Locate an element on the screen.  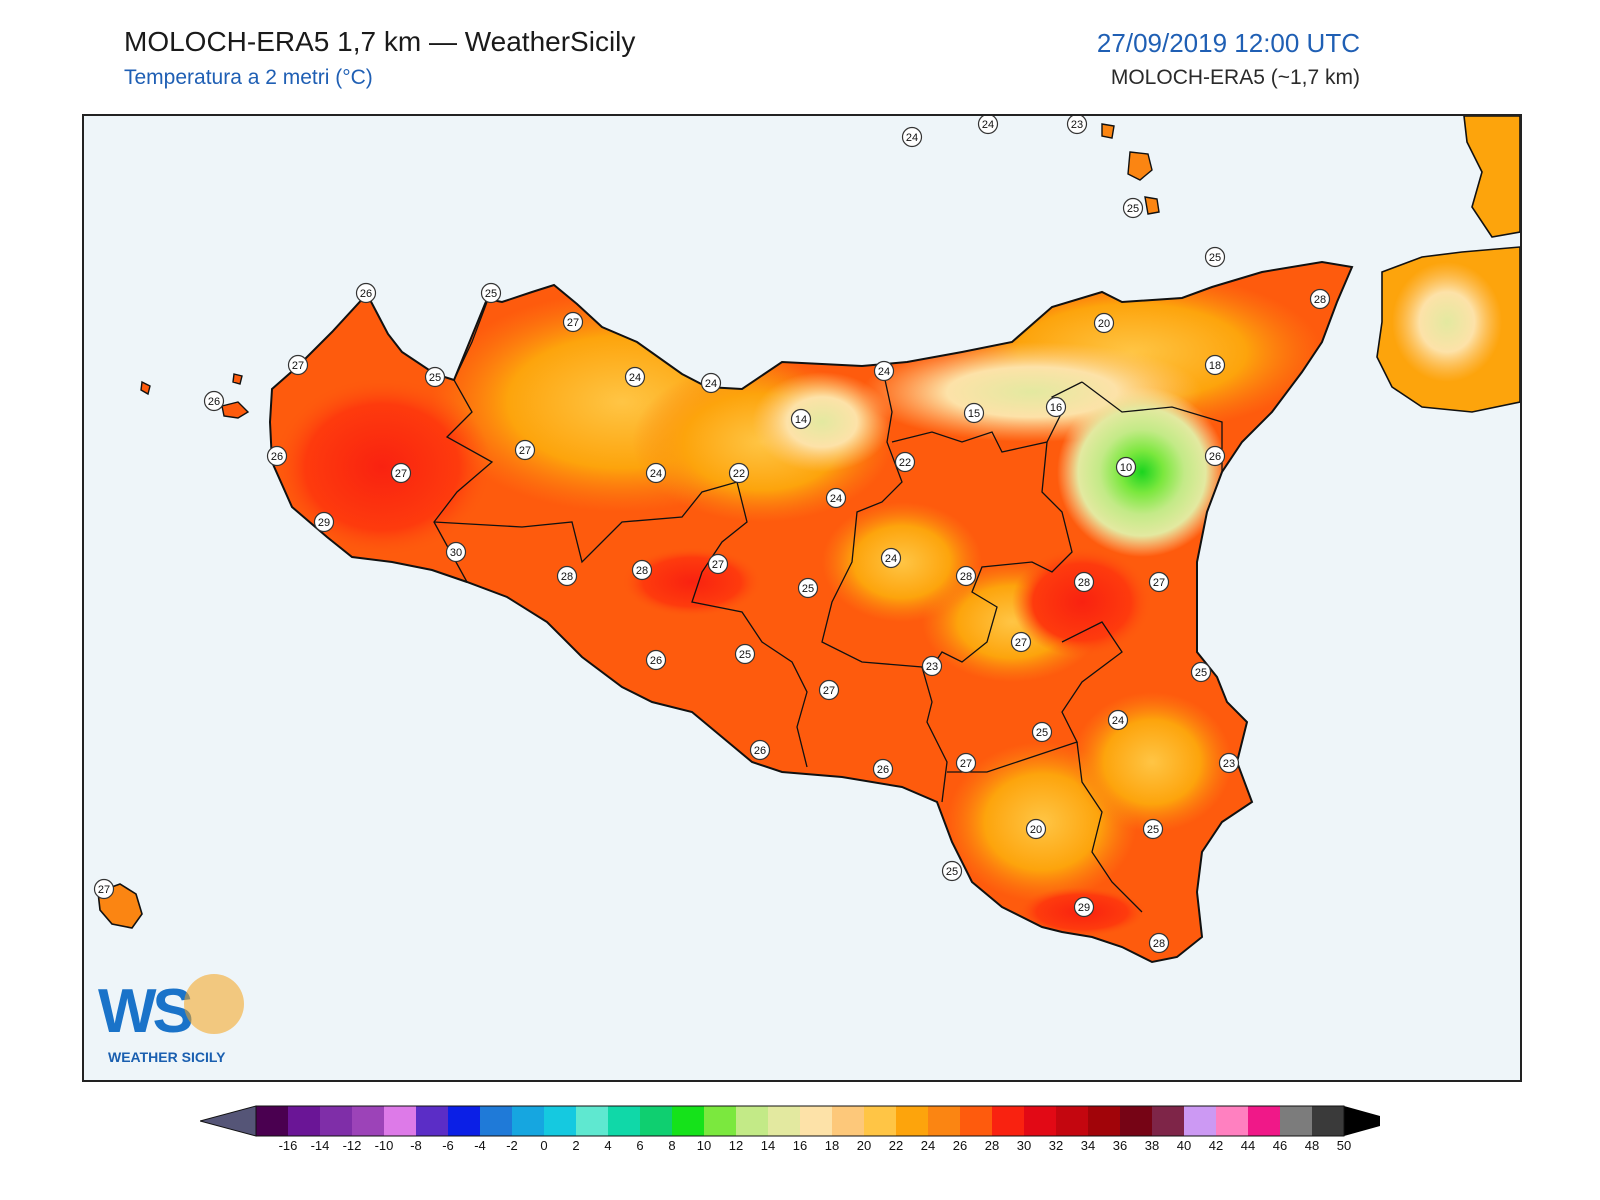
station-marker: 26 is located at coordinates (760, 750).